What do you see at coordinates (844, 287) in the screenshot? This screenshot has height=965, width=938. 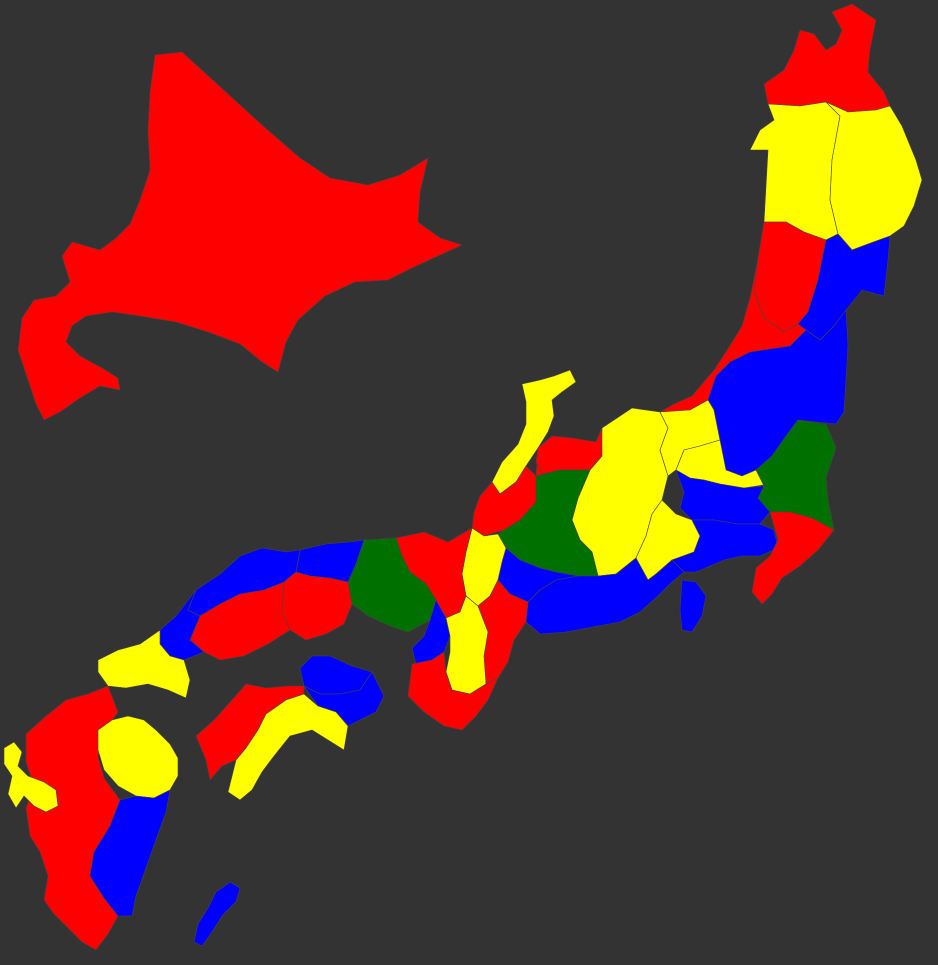 I see `region-miyagi` at bounding box center [844, 287].